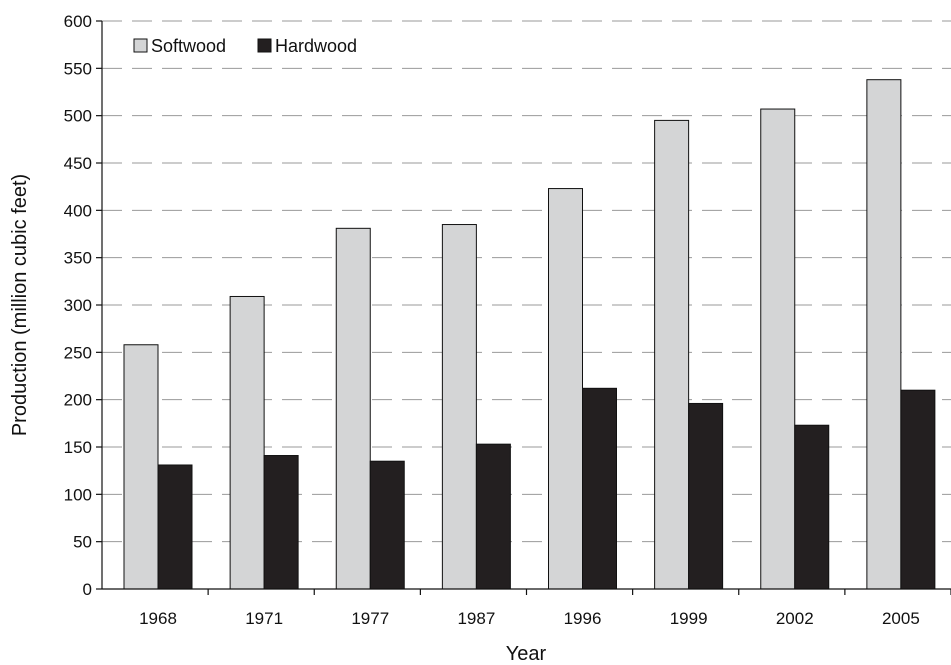 Image resolution: width=951 pixels, height=665 pixels. What do you see at coordinates (493, 516) in the screenshot?
I see `bar-hardwood-1987` at bounding box center [493, 516].